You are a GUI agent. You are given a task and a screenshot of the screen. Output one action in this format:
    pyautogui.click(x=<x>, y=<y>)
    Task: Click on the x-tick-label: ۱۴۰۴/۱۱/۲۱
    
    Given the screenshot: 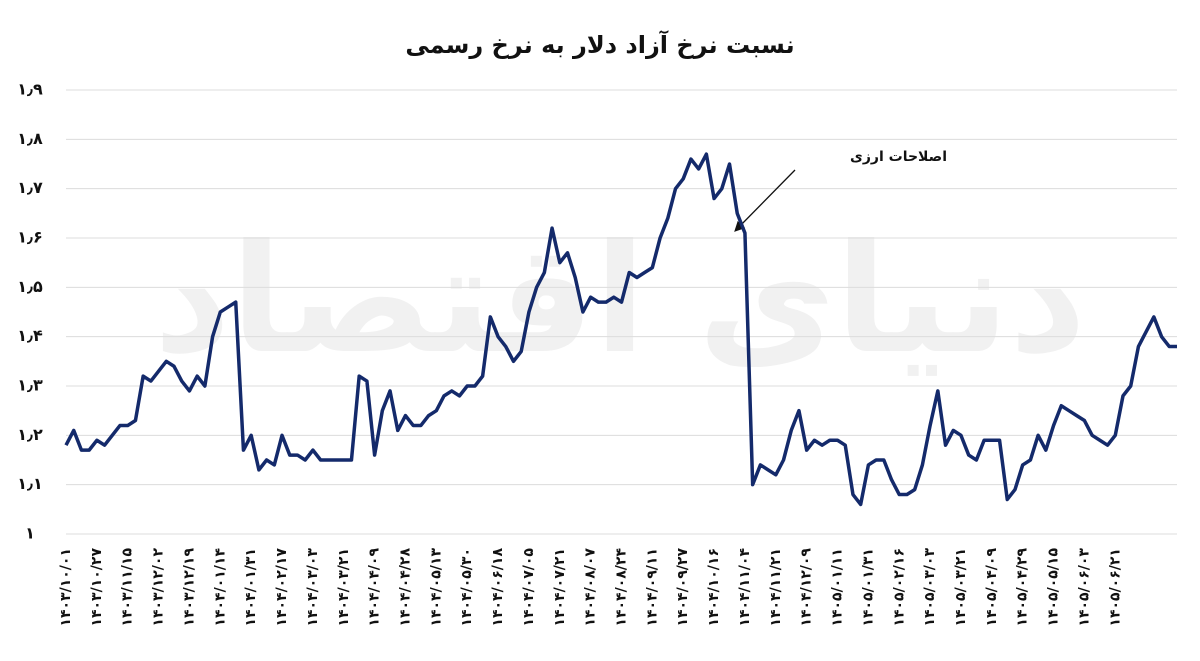 What is the action you would take?
    pyautogui.click(x=776, y=587)
    